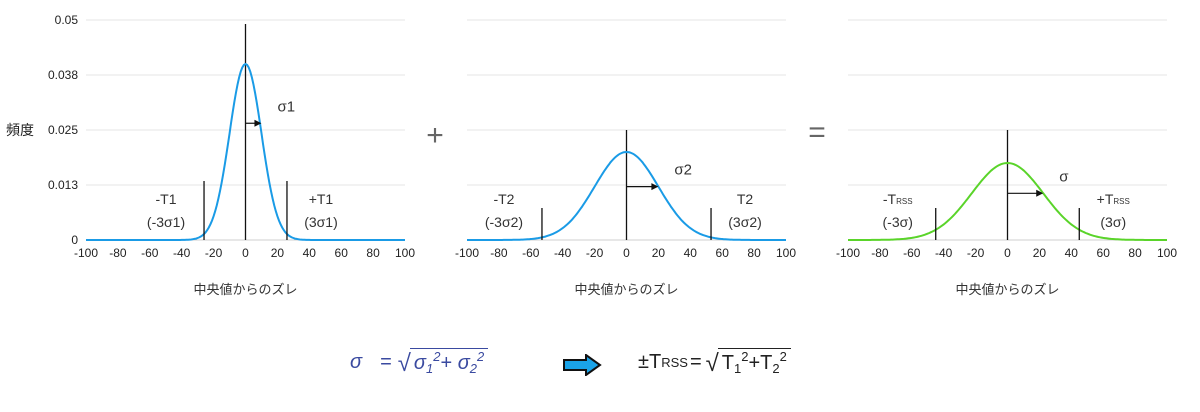  I want to click on sigma-plus: +, so click(446, 363).